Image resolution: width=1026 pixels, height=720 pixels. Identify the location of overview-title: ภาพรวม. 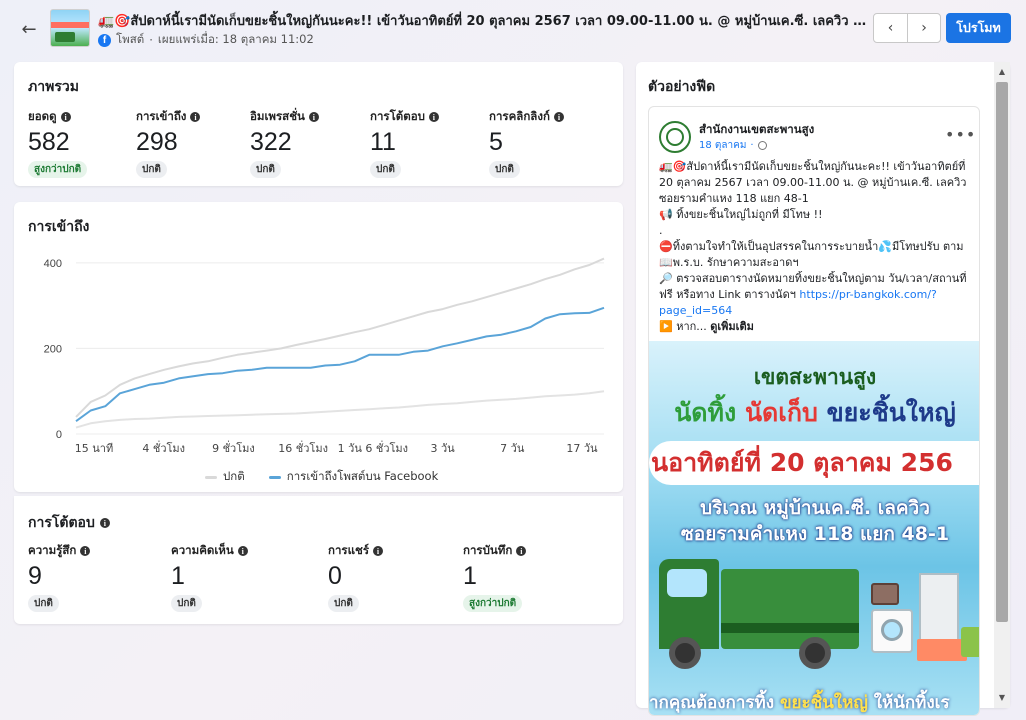
(53, 87).